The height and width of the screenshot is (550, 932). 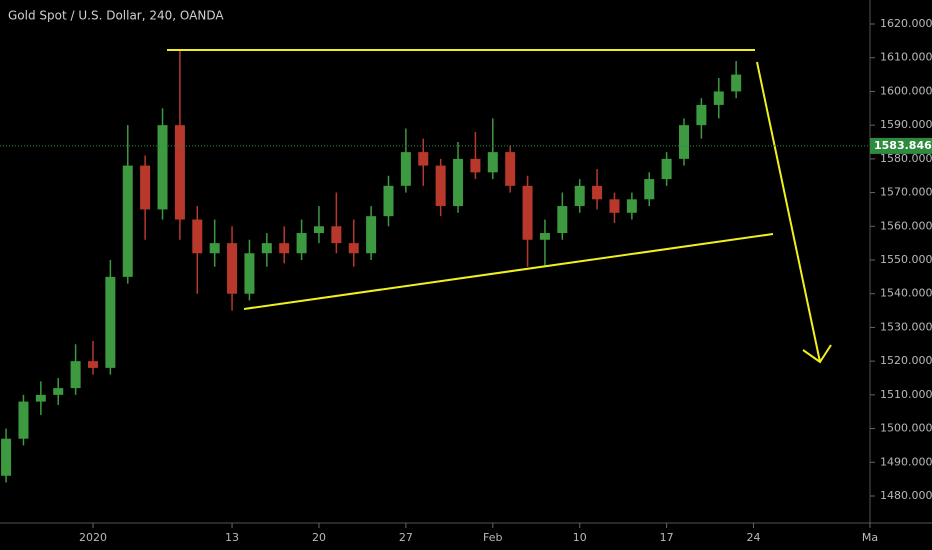 I want to click on y-tick-label: 1490.000, so click(x=906, y=461).